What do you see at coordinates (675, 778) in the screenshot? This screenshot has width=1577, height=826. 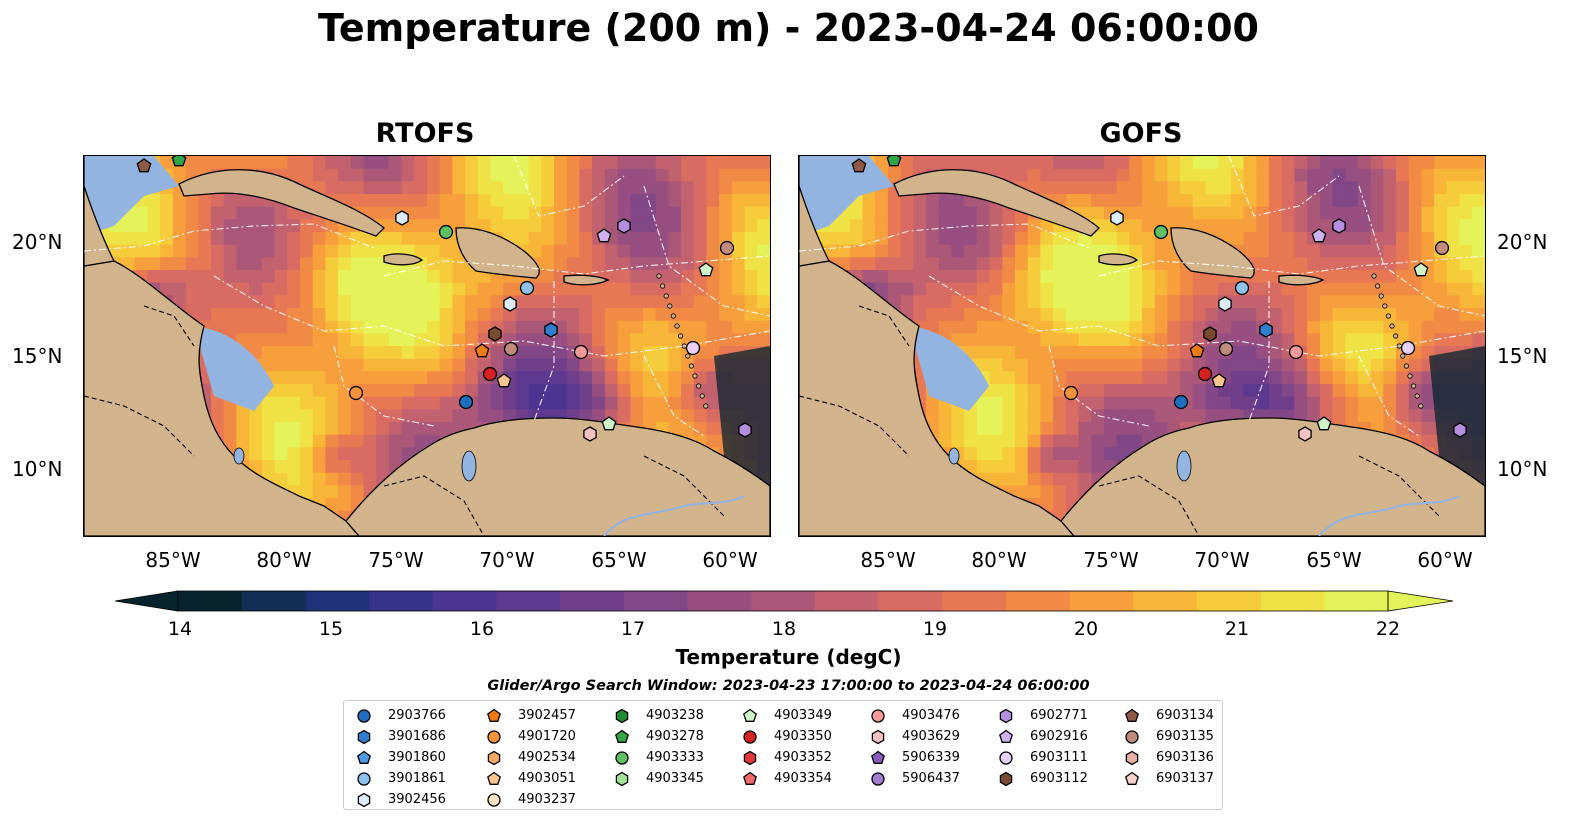 I see `legend-label: 4903345` at bounding box center [675, 778].